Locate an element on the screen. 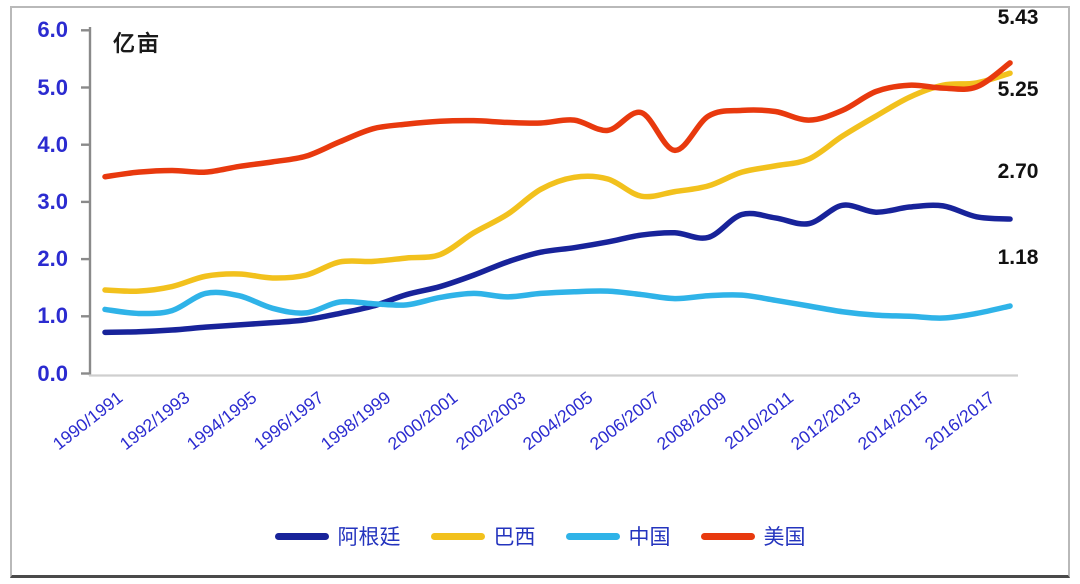 This screenshot has height=584, width=1080. legend: 阿根廷 巴西 中国 美国 is located at coordinates (540, 536).